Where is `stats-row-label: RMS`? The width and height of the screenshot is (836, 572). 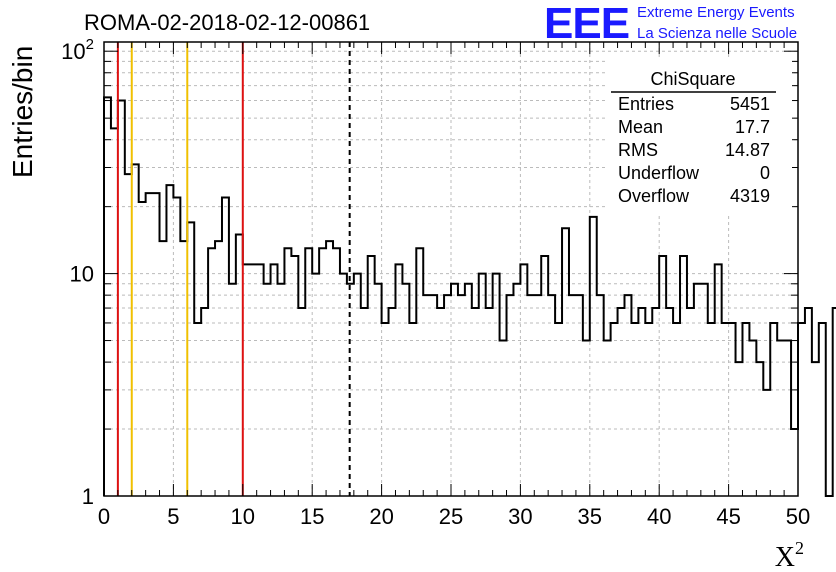 stats-row-label: RMS is located at coordinates (638, 150).